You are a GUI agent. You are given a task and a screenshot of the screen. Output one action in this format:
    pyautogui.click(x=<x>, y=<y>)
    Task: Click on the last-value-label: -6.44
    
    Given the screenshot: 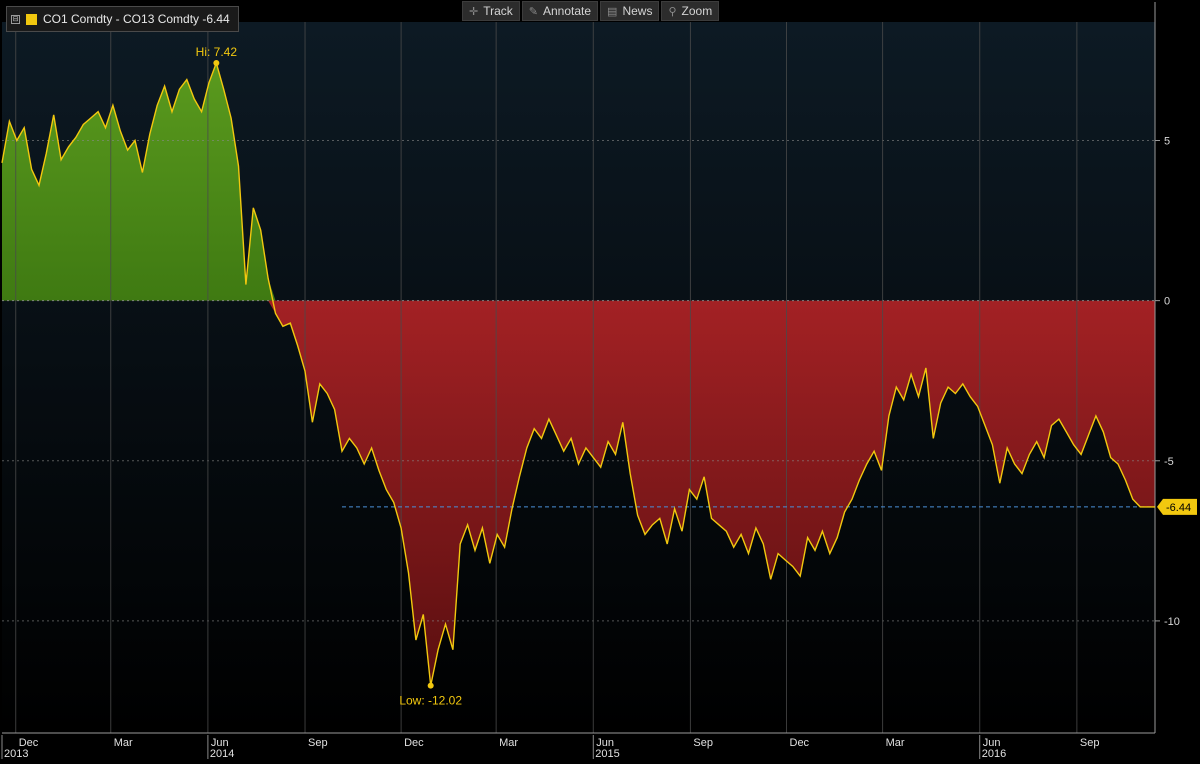 What is the action you would take?
    pyautogui.click(x=1178, y=508)
    